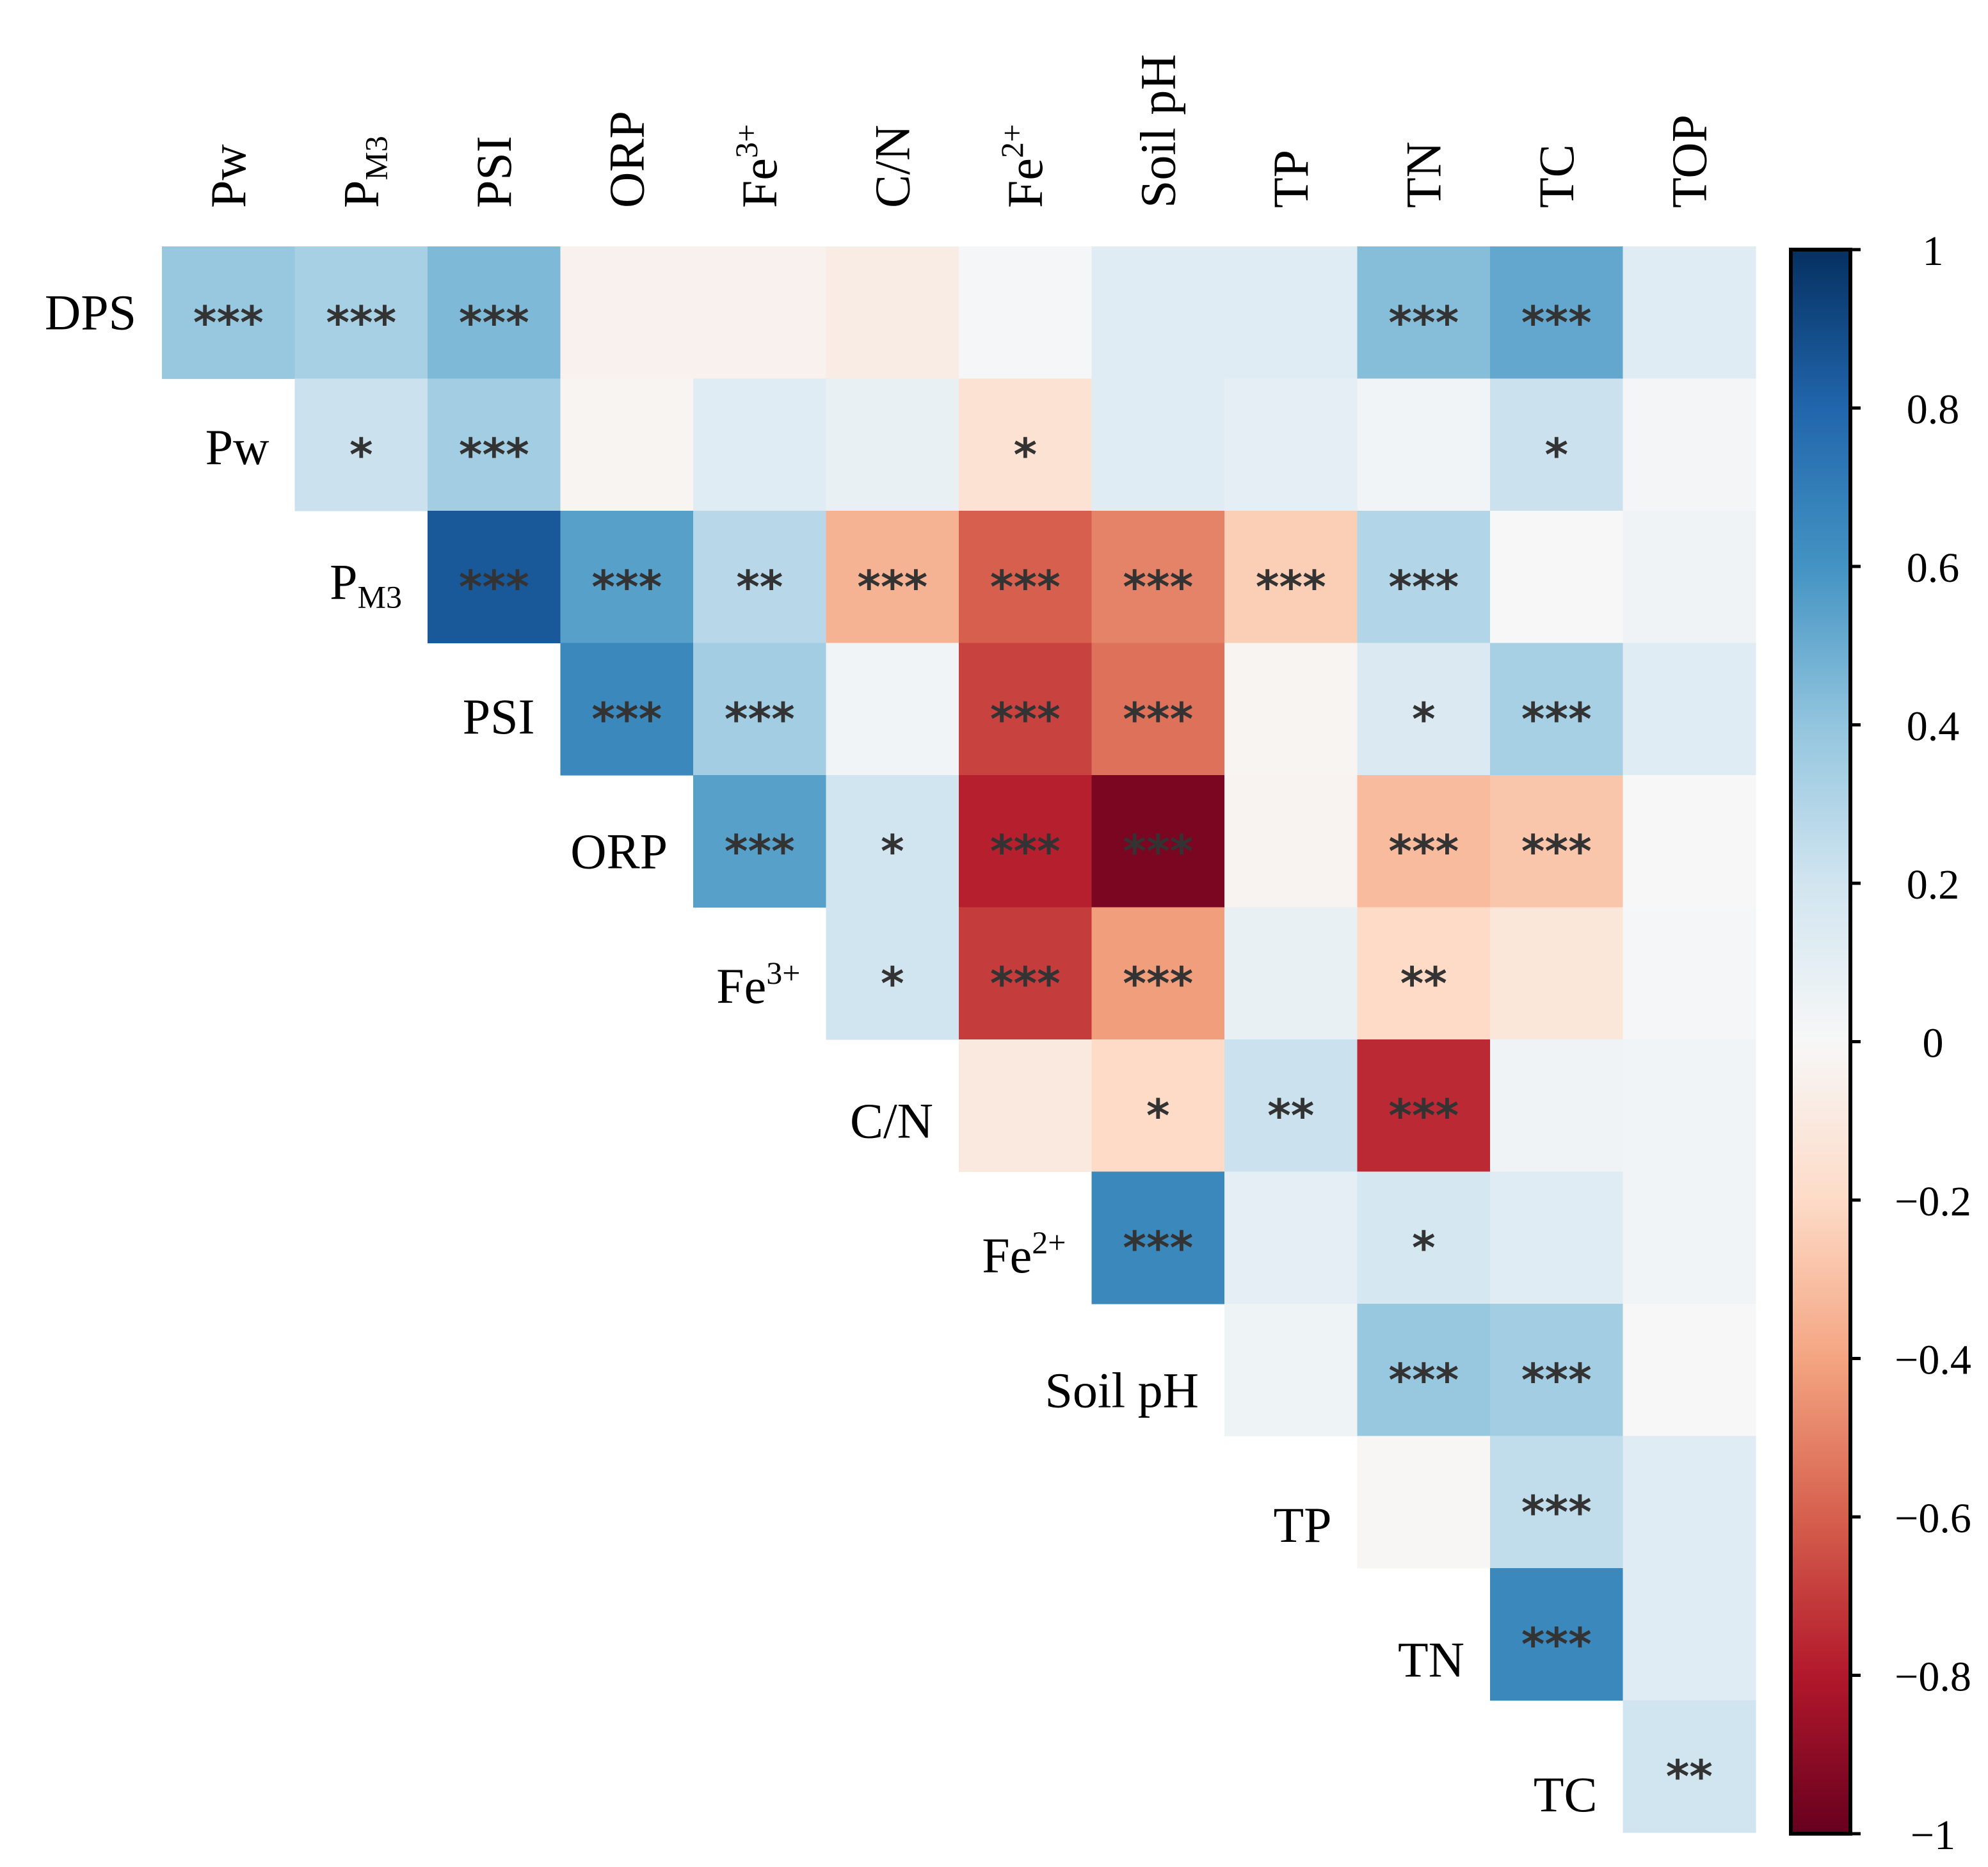  I want to click on column-label-top: TOP, so click(1689, 161).